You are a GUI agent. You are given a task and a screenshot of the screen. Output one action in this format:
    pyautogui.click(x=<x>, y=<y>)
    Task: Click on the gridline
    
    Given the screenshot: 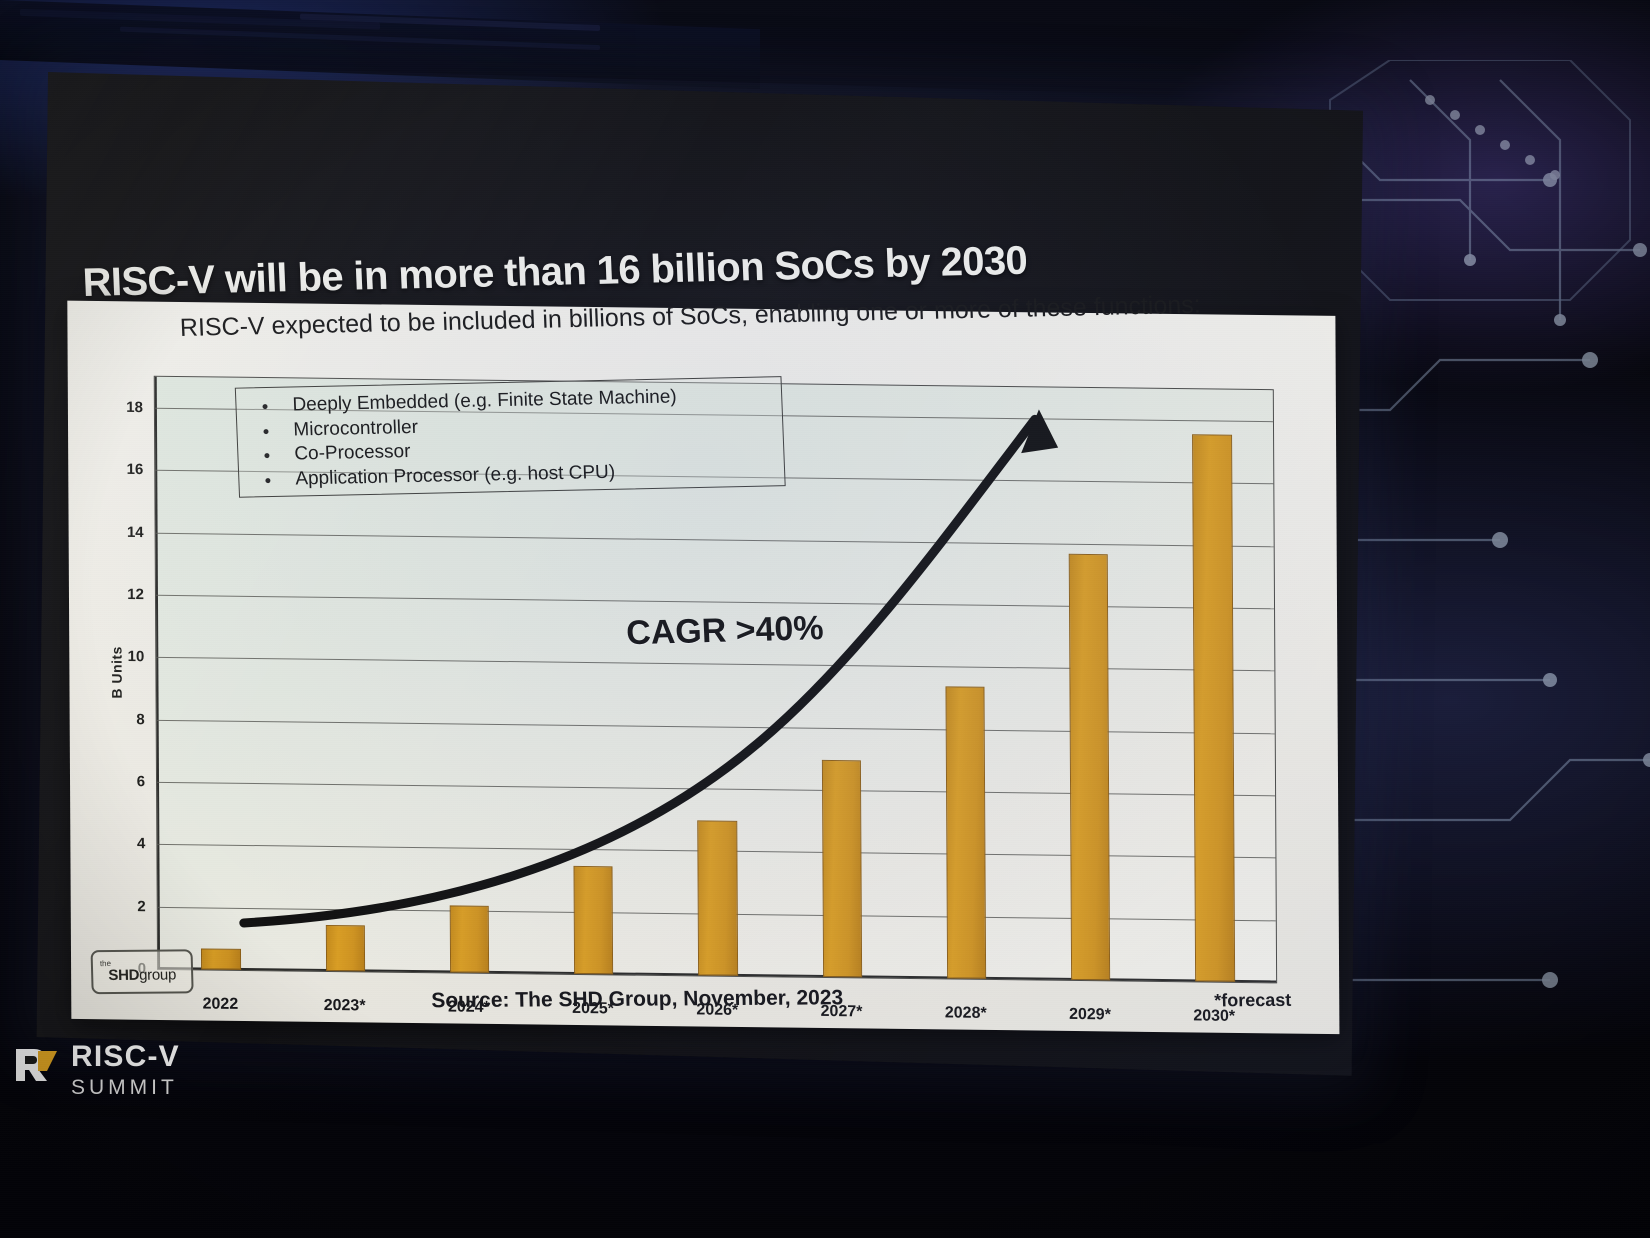 What is the action you would take?
    pyautogui.click(x=714, y=540)
    